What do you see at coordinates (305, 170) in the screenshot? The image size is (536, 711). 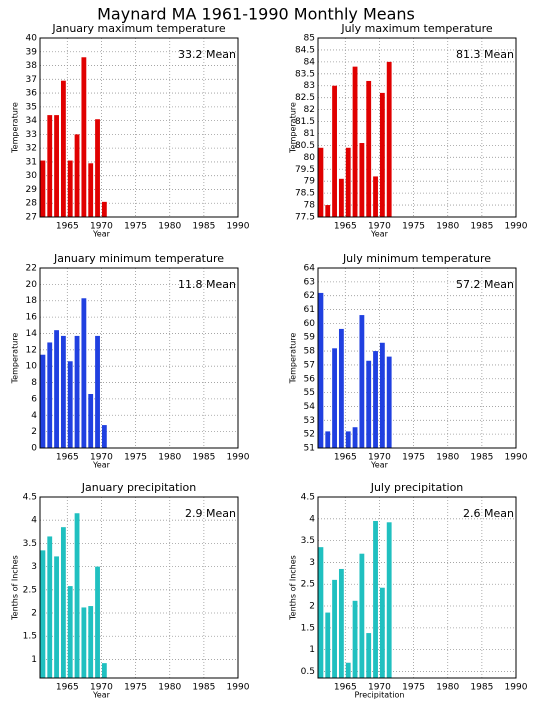 I see `y-tick-label: 79.5` at bounding box center [305, 170].